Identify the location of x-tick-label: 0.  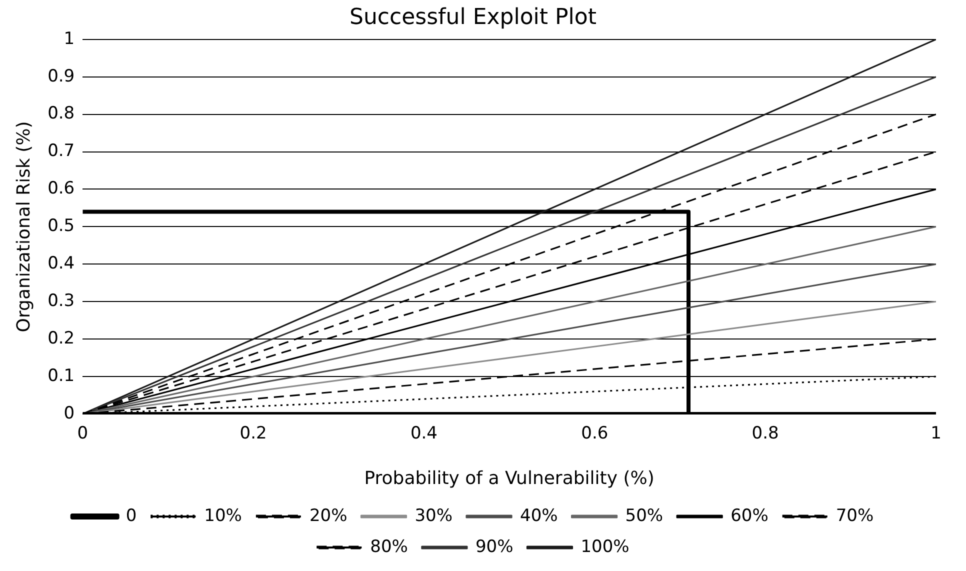
(82, 434).